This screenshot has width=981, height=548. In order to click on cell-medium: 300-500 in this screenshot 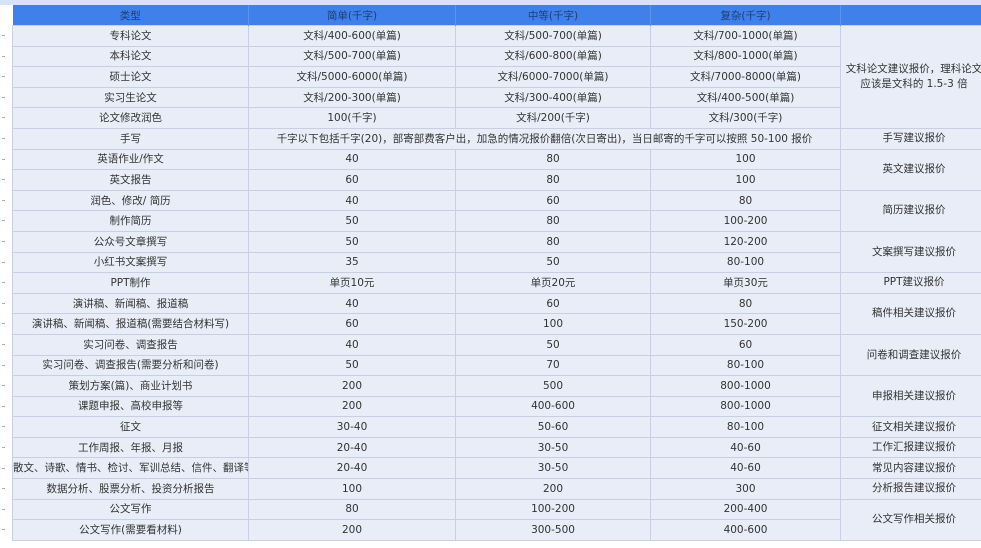, I will do `click(553, 530)`.